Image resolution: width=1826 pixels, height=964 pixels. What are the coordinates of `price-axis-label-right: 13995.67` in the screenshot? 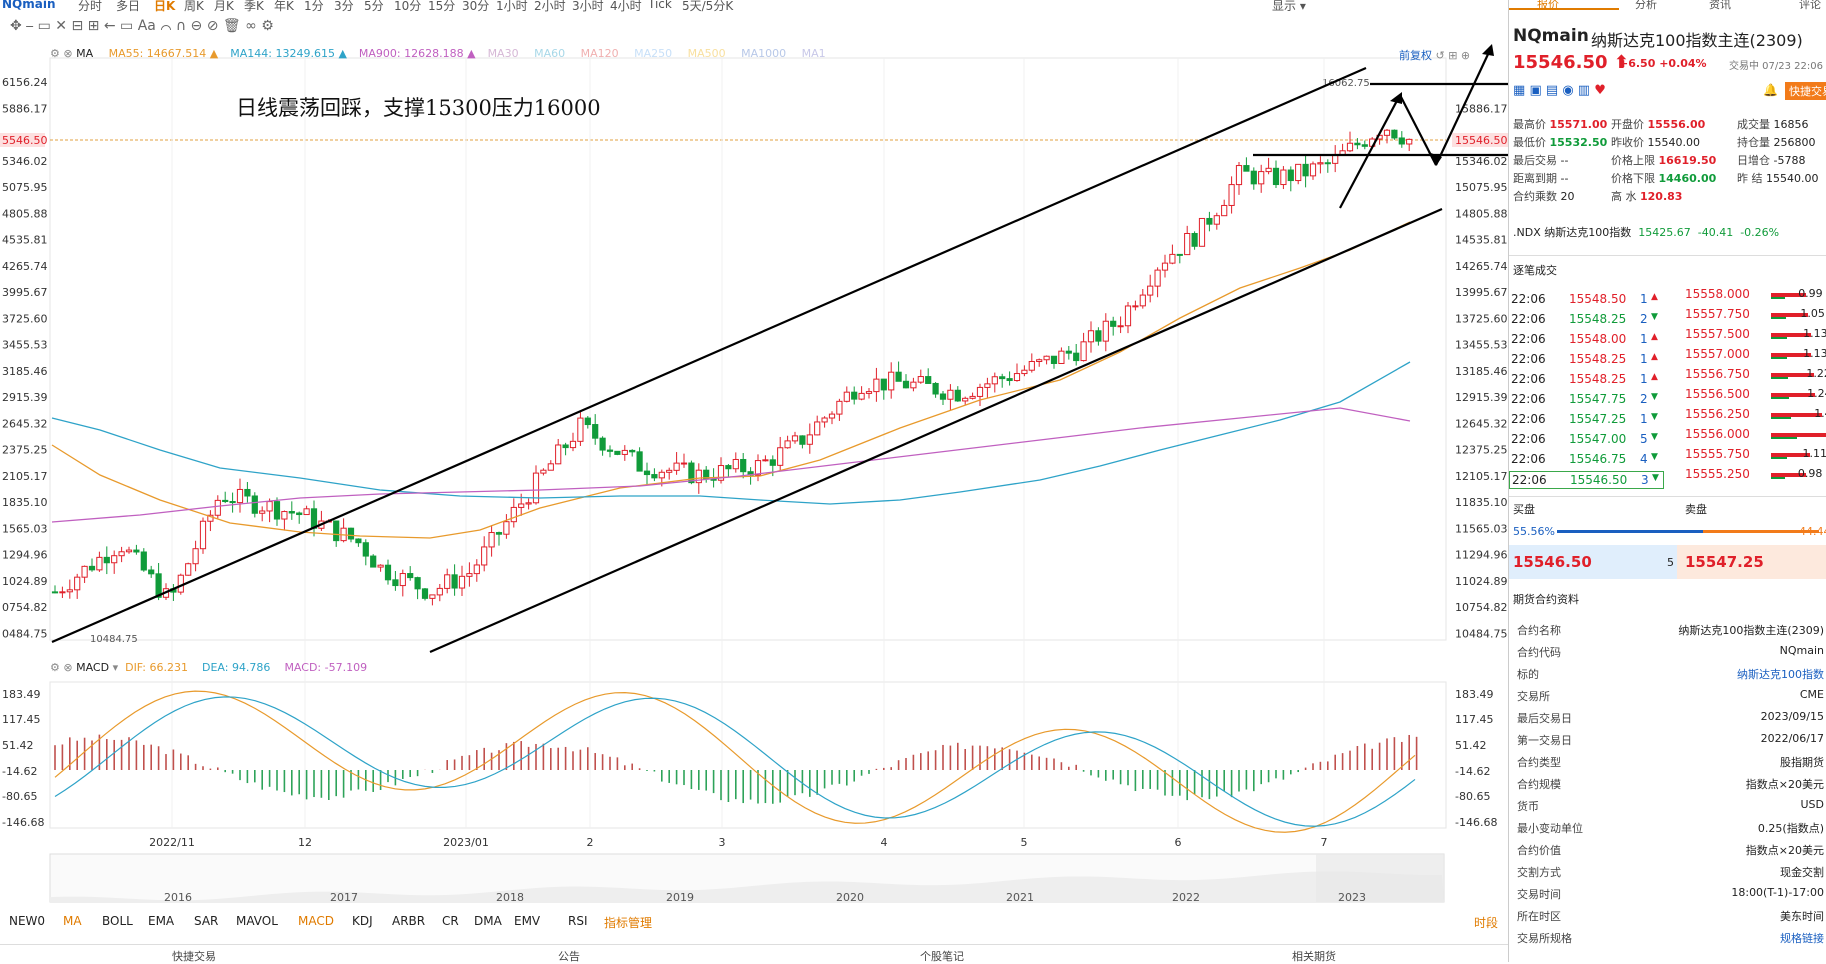 It's located at (1481, 292).